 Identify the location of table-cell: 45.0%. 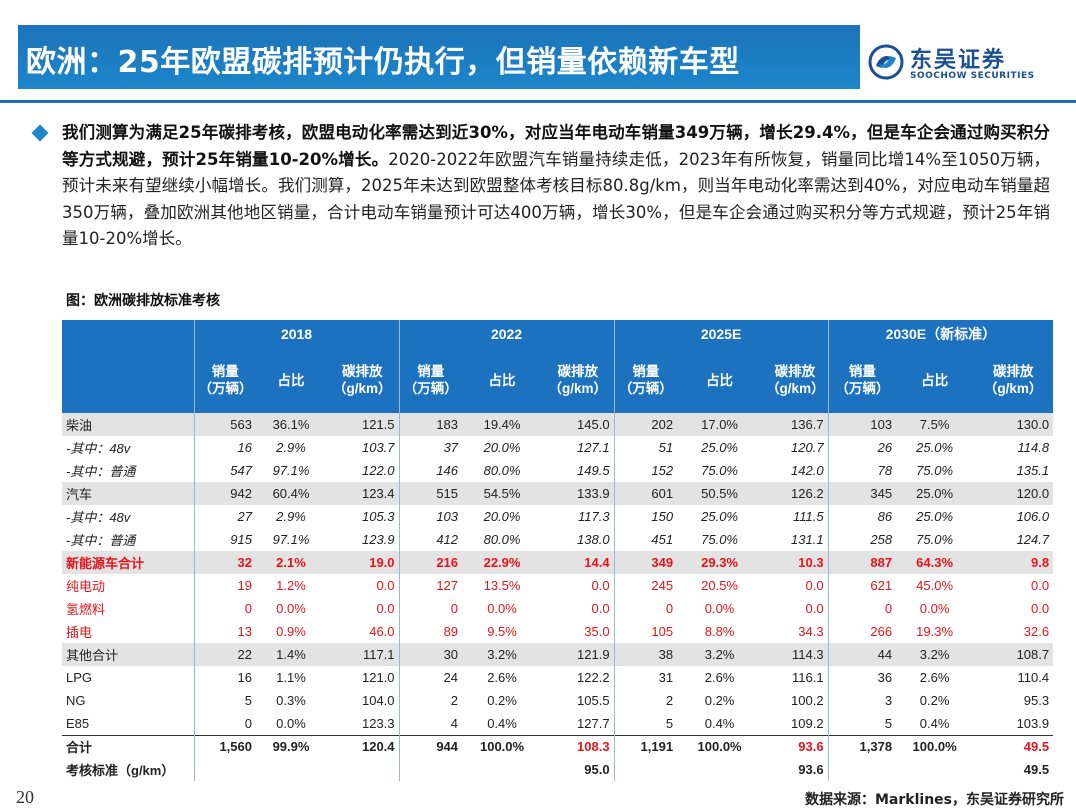
(935, 585).